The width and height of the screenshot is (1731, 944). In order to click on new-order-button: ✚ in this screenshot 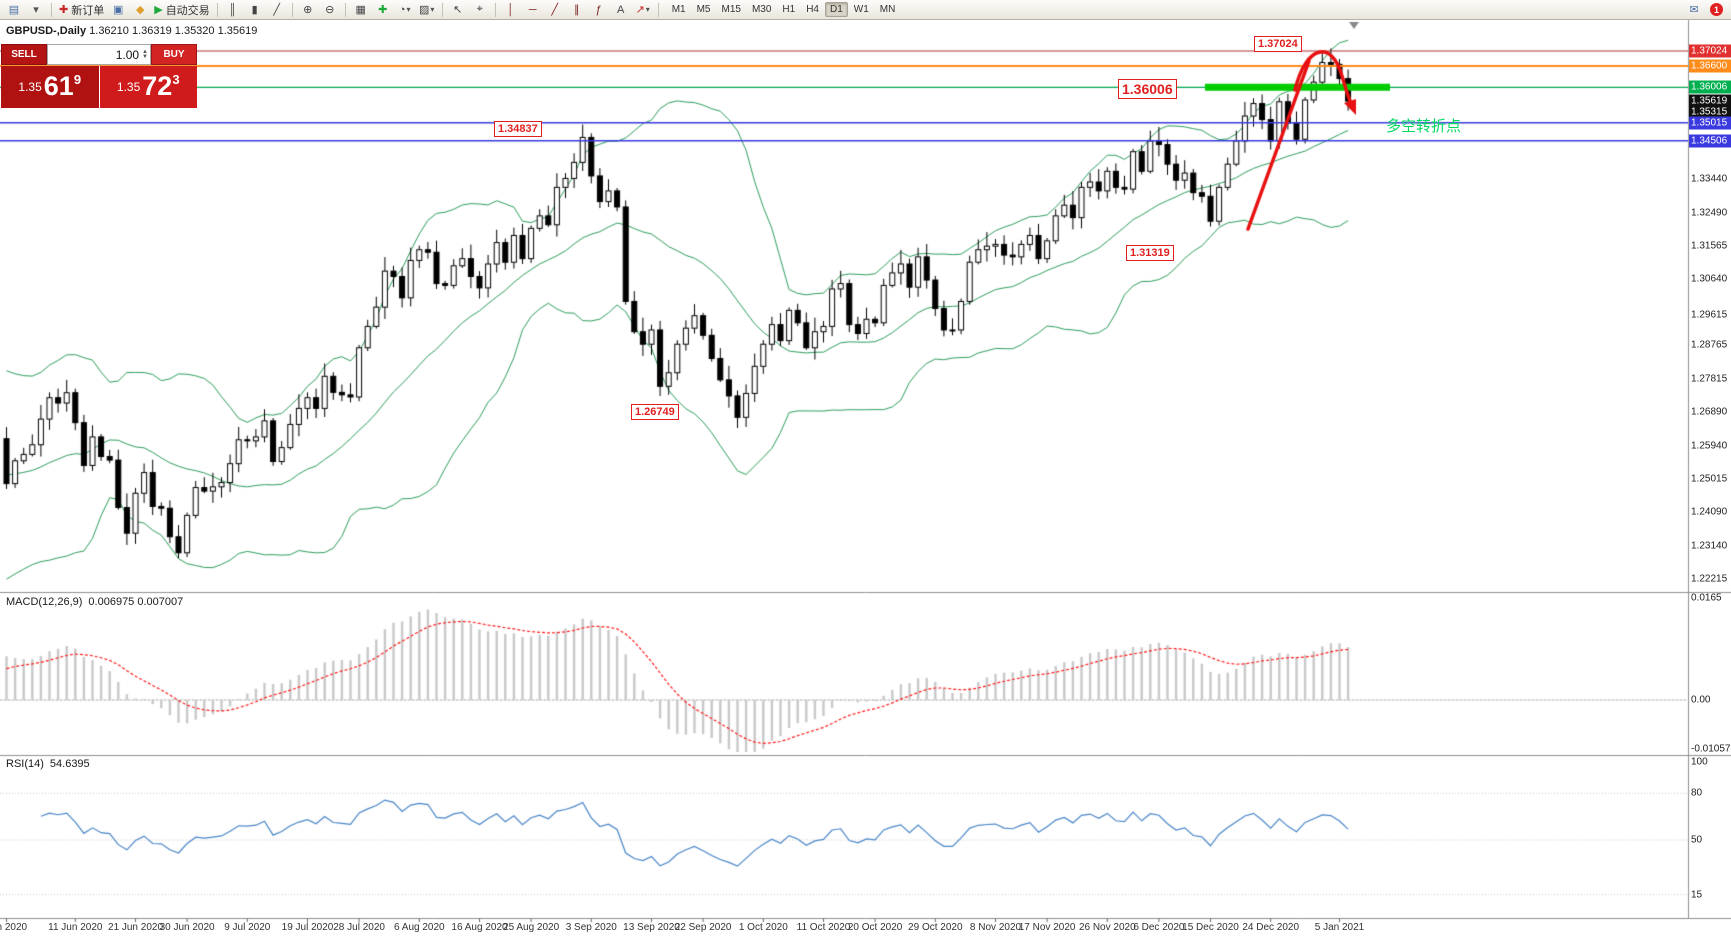, I will do `click(64, 10)`.